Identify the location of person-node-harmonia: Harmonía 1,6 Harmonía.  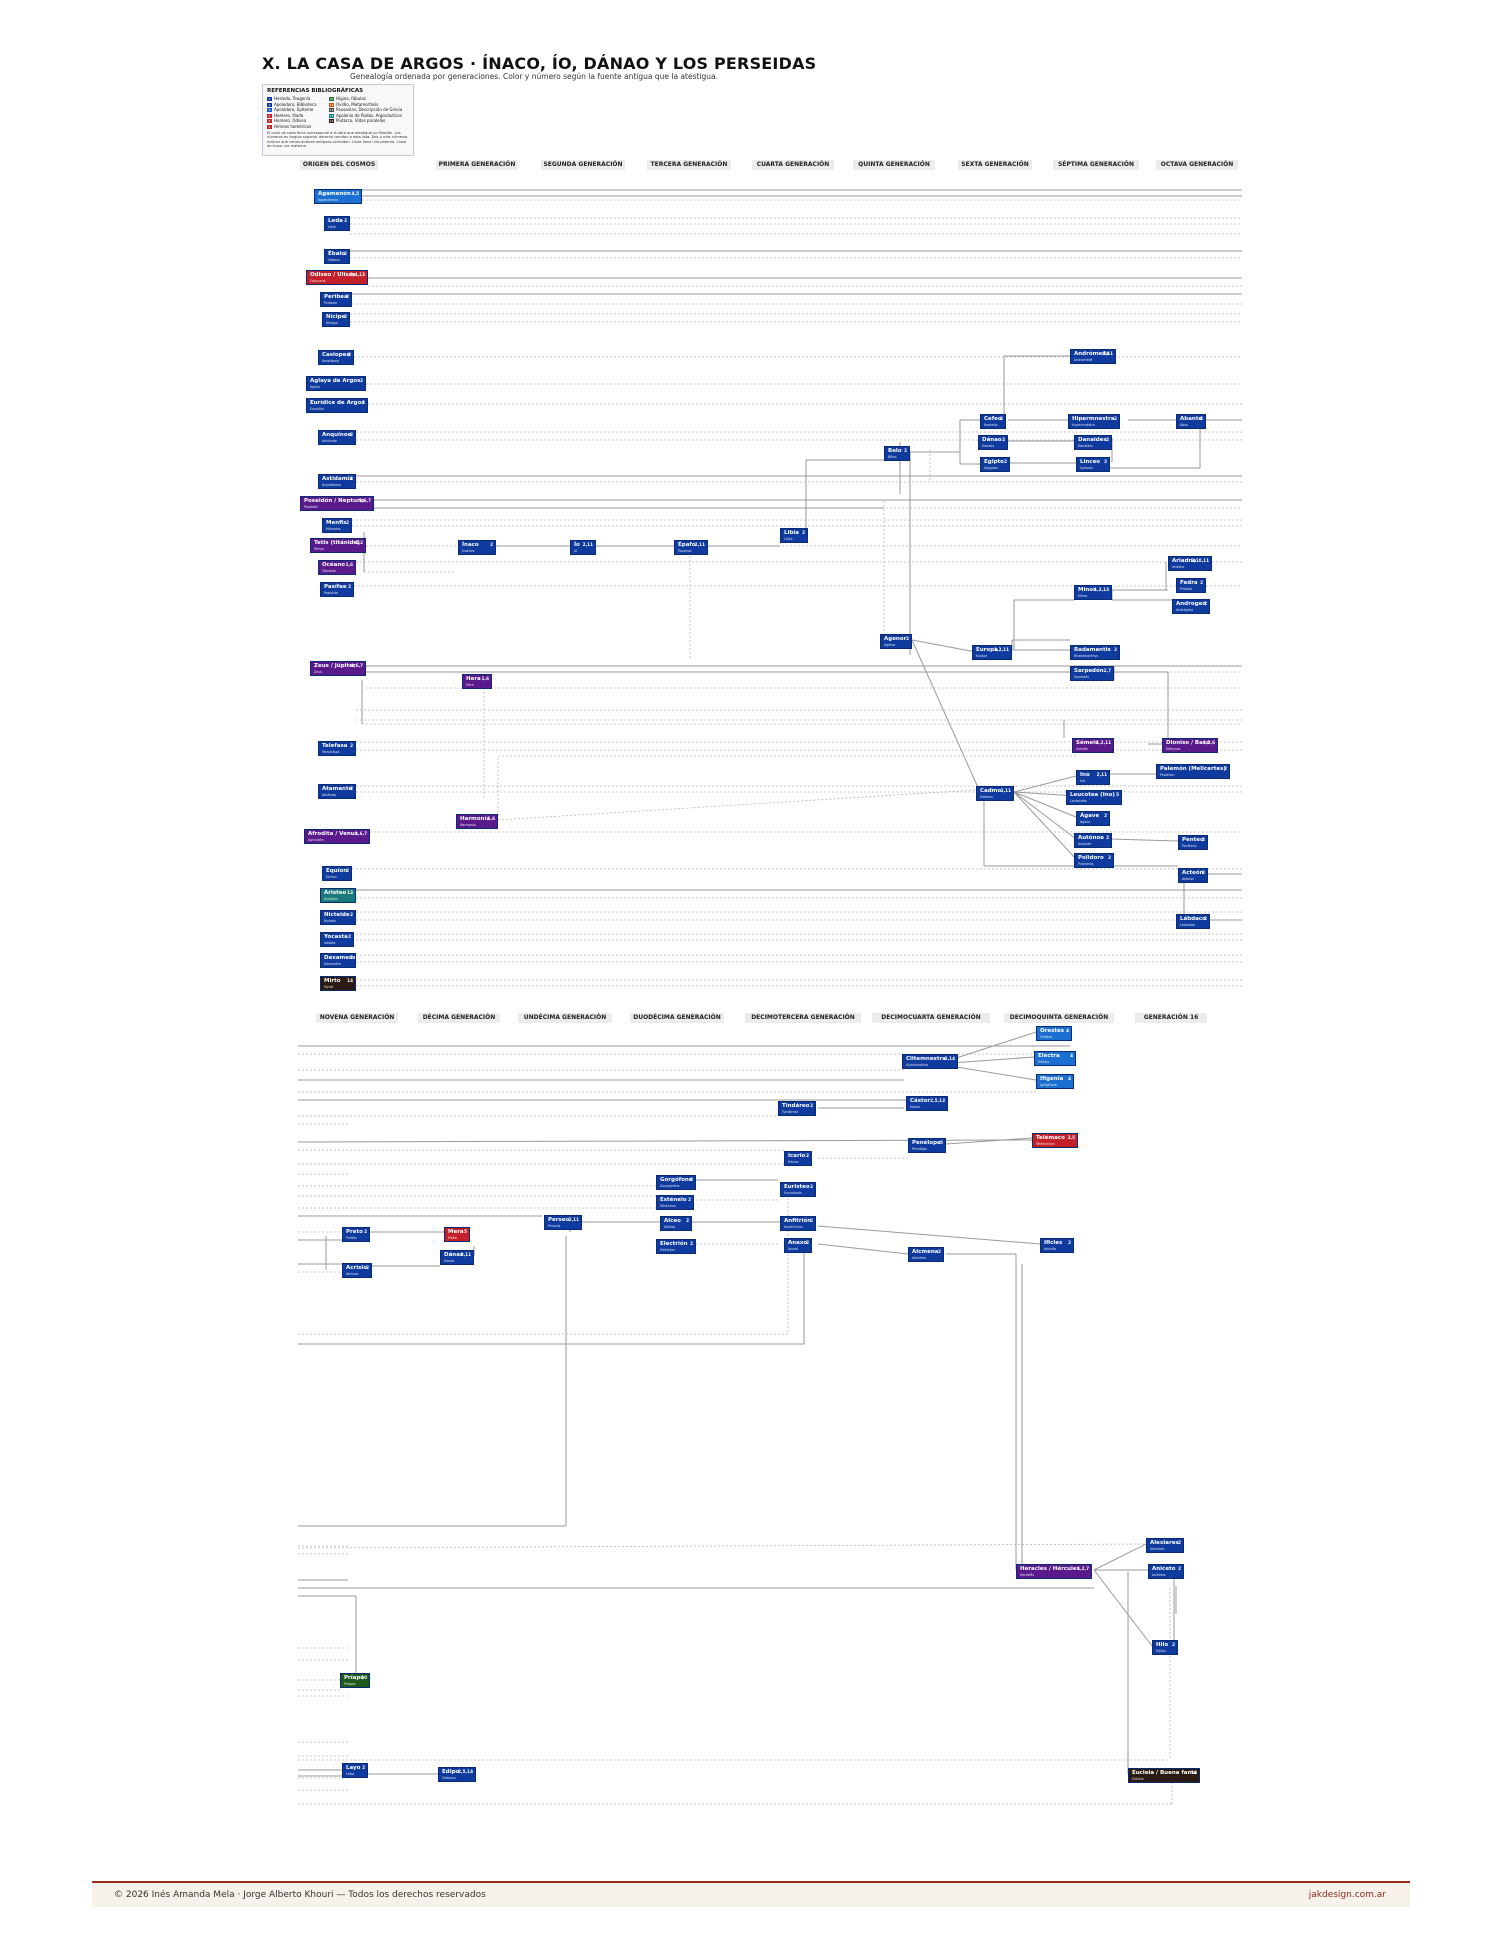
(477, 821).